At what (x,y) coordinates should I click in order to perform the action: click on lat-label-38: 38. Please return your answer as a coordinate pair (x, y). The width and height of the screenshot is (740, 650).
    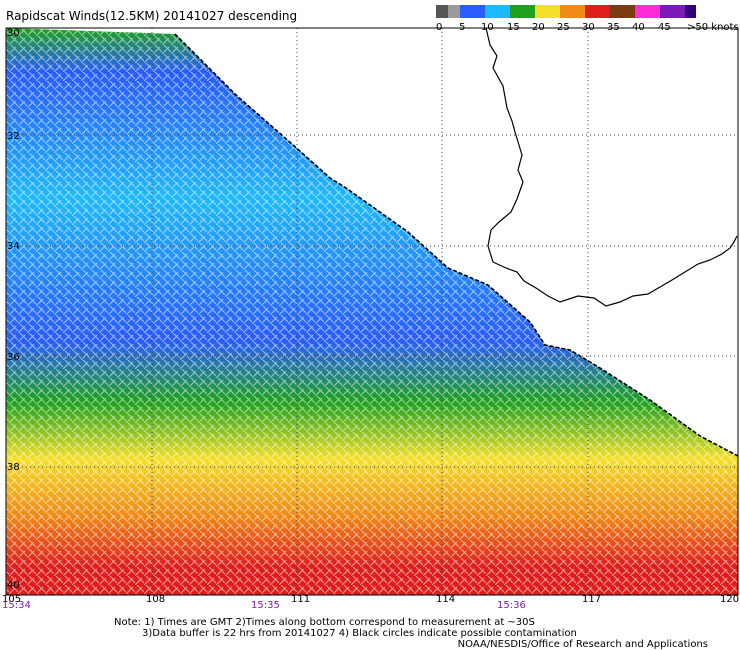
    Looking at the image, I should click on (13, 467).